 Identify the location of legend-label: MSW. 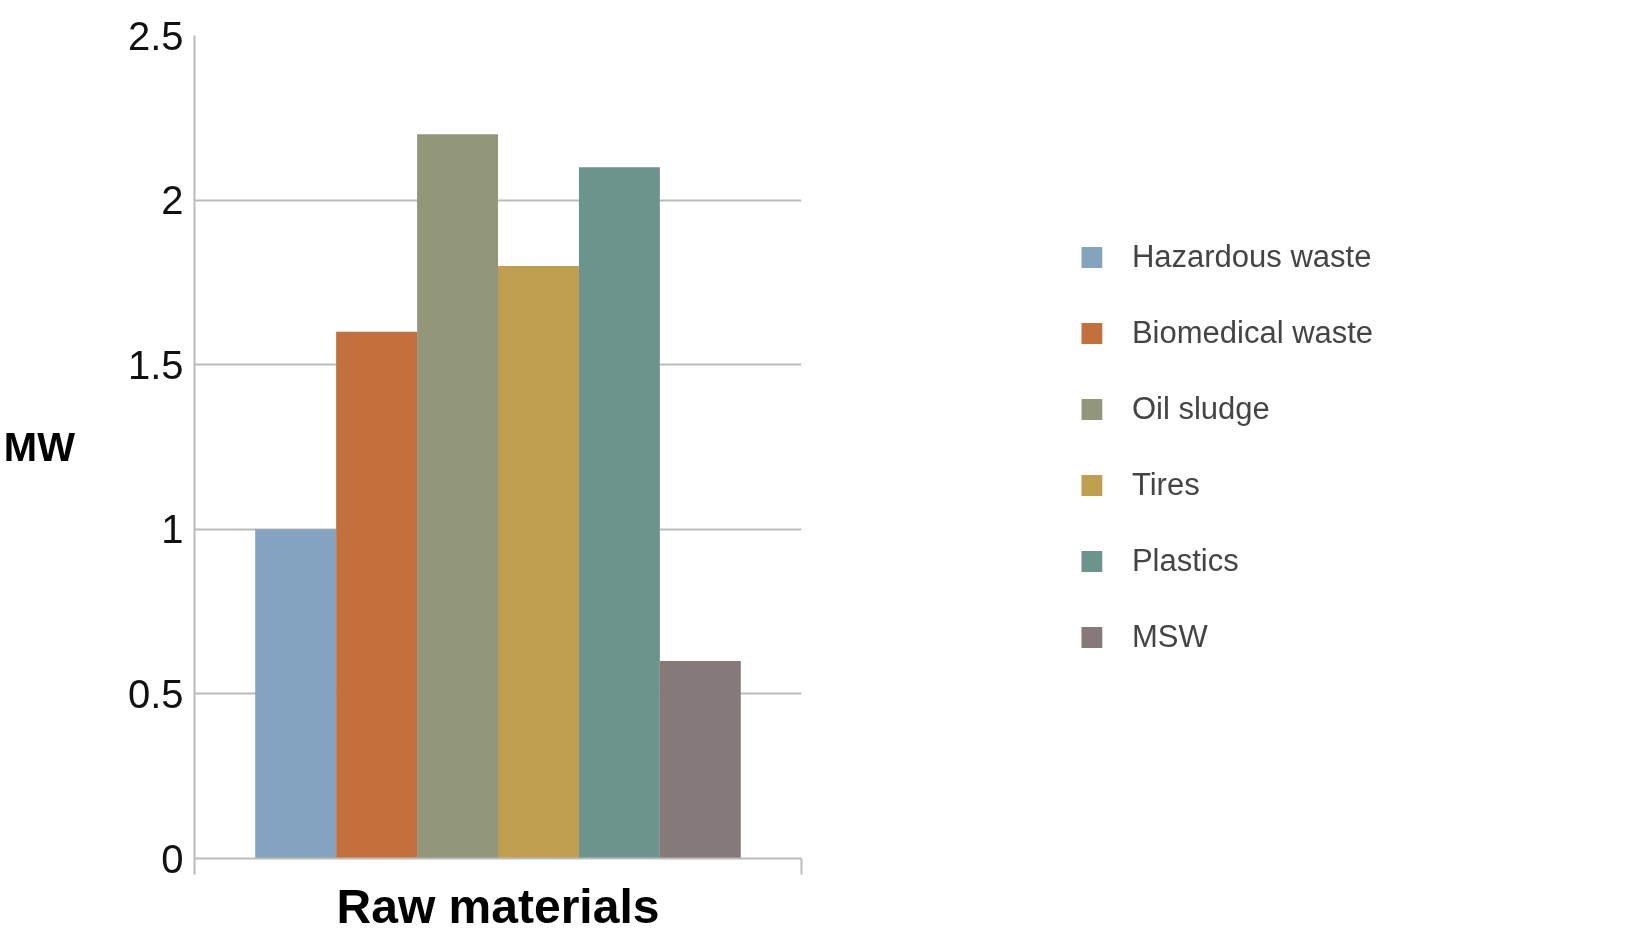
(1169, 636).